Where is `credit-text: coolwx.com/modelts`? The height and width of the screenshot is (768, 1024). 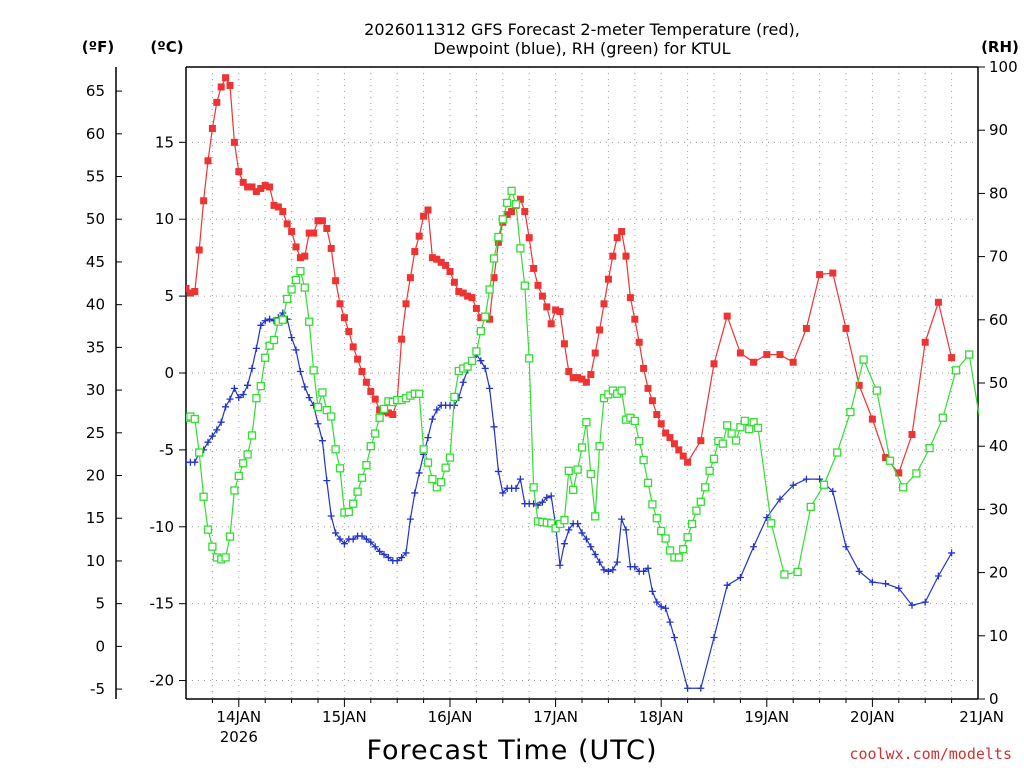
credit-text: coolwx.com/modelts is located at coordinates (930, 754).